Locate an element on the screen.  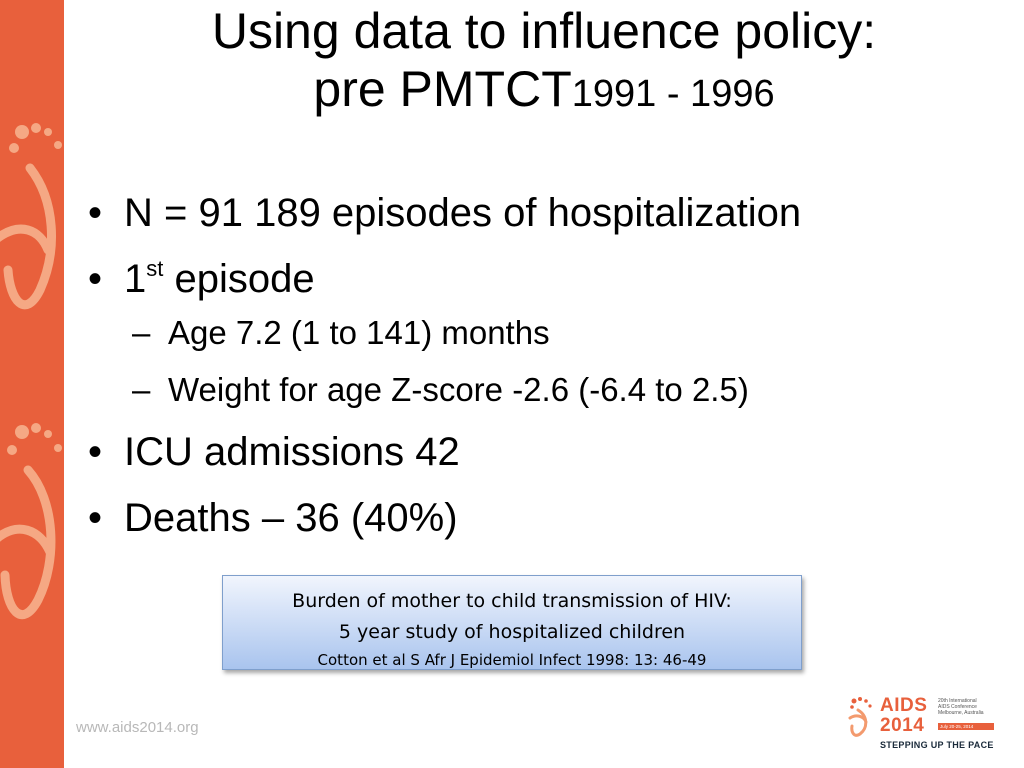
conference-dates: July 20-25, 2014 is located at coordinates (966, 726).